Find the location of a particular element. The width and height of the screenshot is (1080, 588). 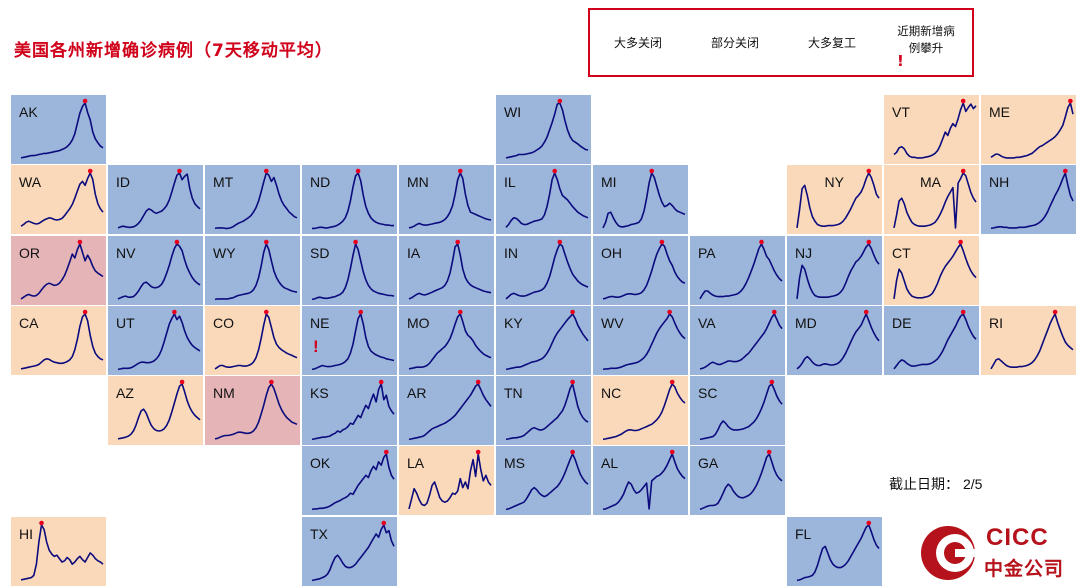

state-abbr: MT is located at coordinates (223, 182).